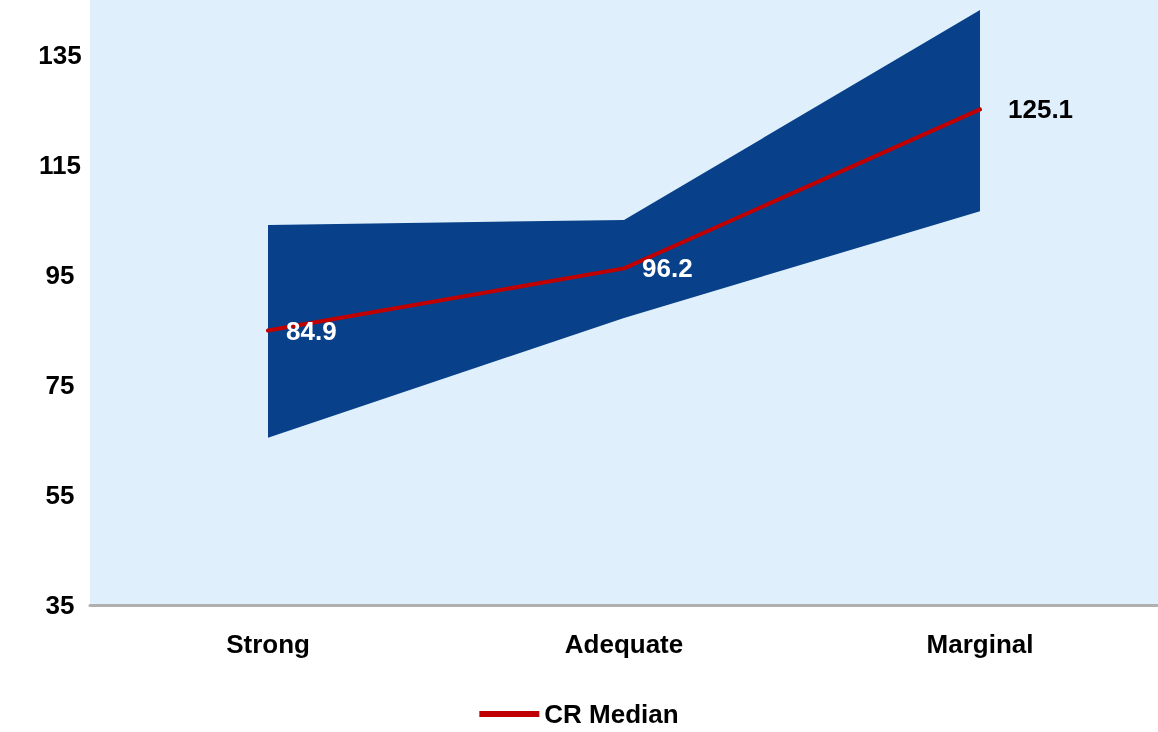 Image resolution: width=1158 pixels, height=732 pixels. I want to click on y-tick-label: 95, so click(60, 275).